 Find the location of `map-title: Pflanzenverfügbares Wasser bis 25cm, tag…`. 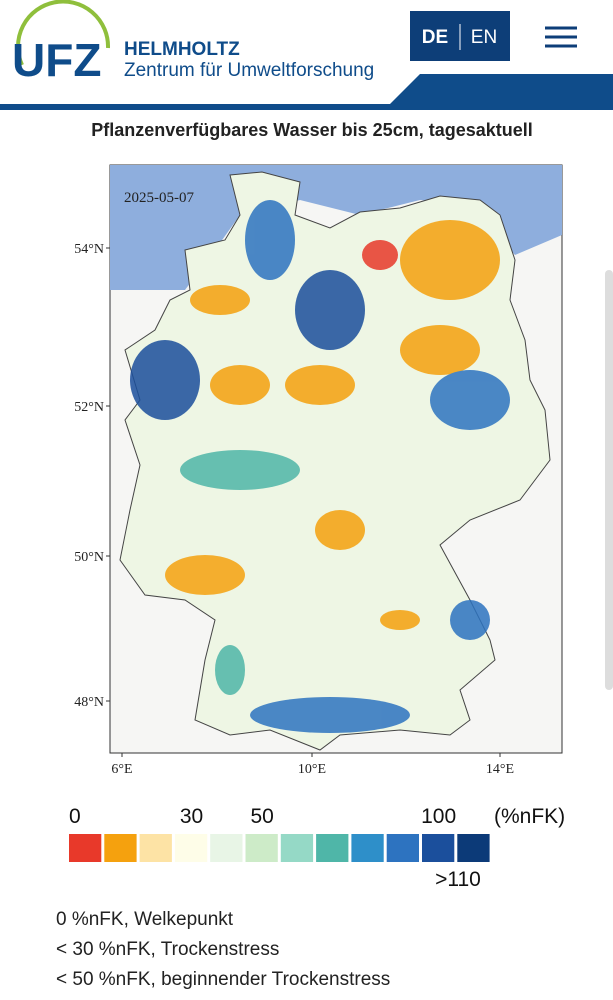

map-title: Pflanzenverfügbares Wasser bis 25cm, tag… is located at coordinates (312, 130).